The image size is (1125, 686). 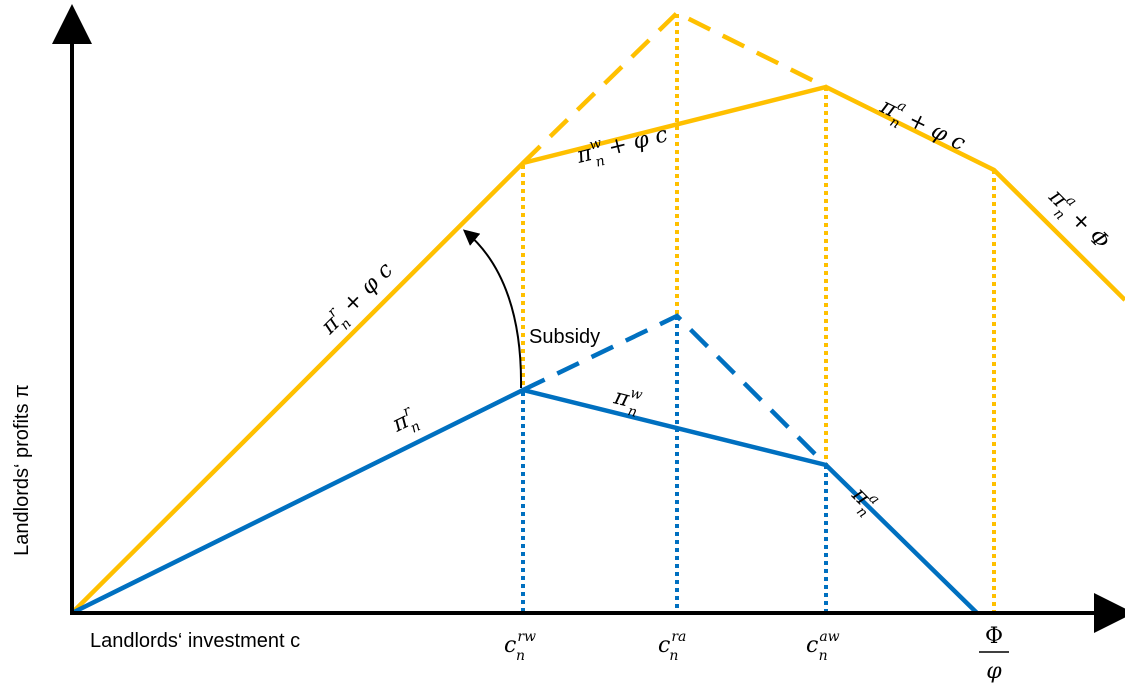 What do you see at coordinates (823, 646) in the screenshot?
I see `tick-c-aw: caw n` at bounding box center [823, 646].